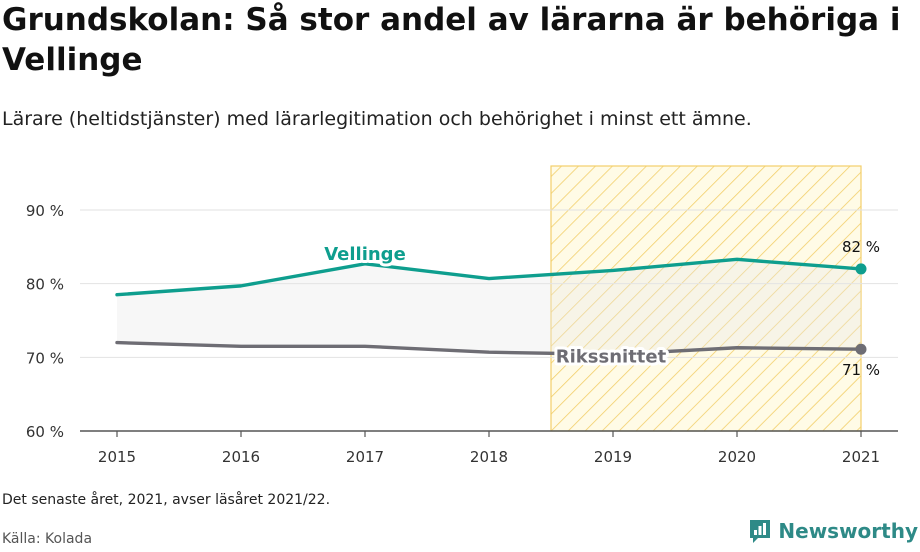  What do you see at coordinates (365, 457) in the screenshot?
I see `x-tick-label: 2017` at bounding box center [365, 457].